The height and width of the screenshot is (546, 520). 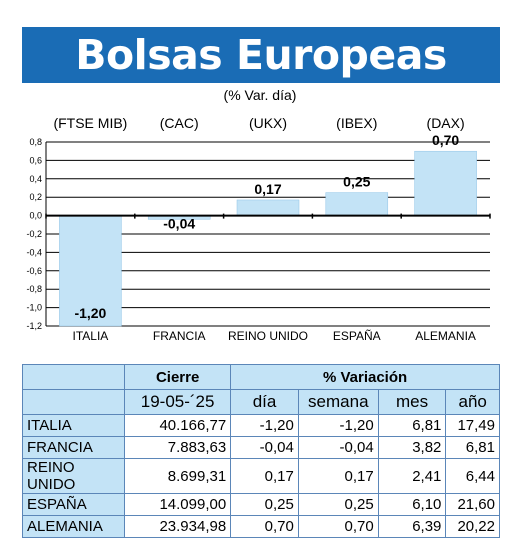 I want to click on row-ano: 6,44, so click(x=472, y=476).